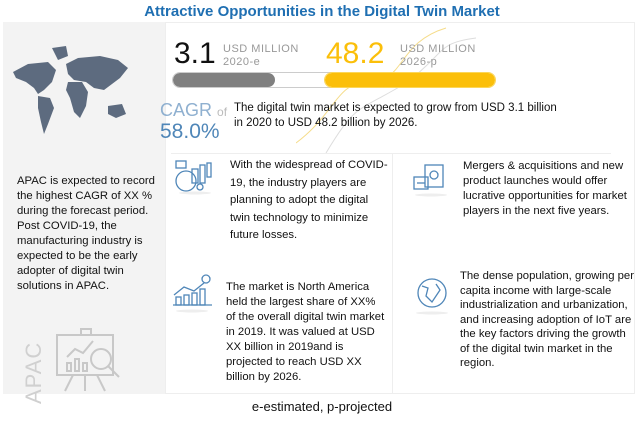  What do you see at coordinates (224, 80) in the screenshot?
I see `start-progress-fill` at bounding box center [224, 80].